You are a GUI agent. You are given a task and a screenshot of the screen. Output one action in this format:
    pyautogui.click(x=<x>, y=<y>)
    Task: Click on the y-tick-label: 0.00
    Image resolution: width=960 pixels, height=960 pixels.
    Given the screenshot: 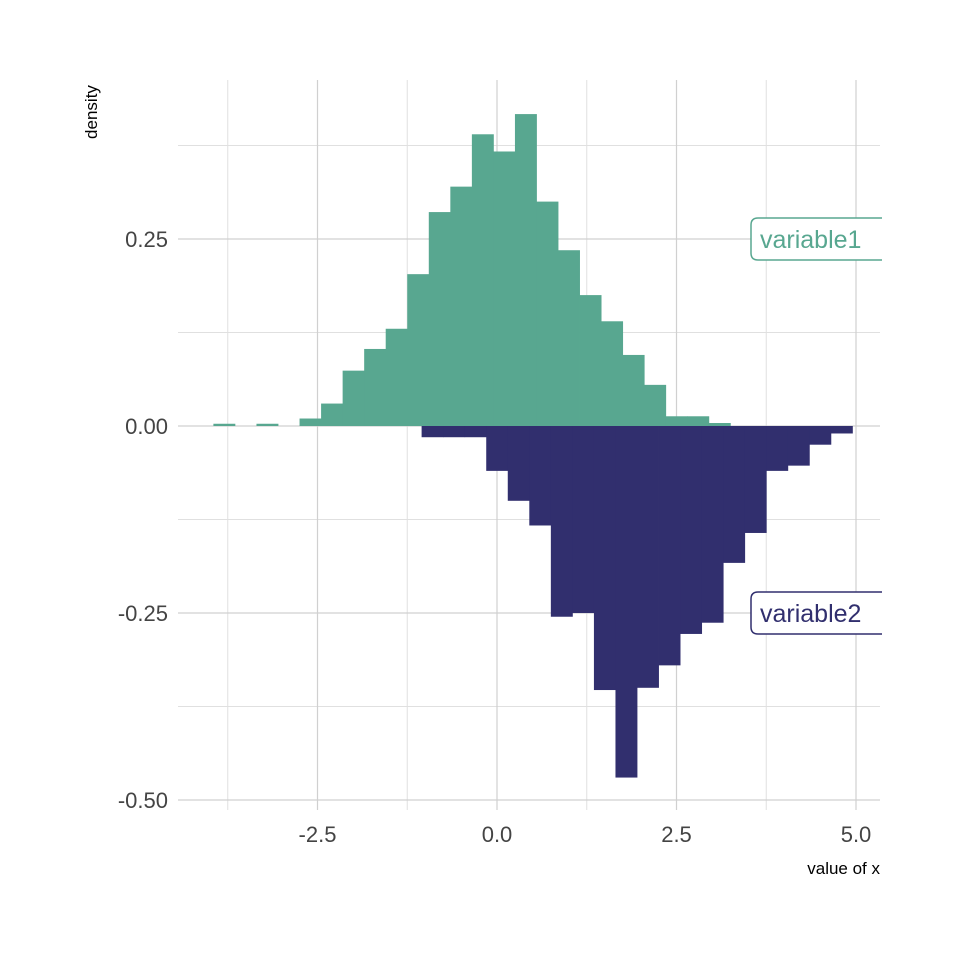 What is the action you would take?
    pyautogui.click(x=146, y=426)
    